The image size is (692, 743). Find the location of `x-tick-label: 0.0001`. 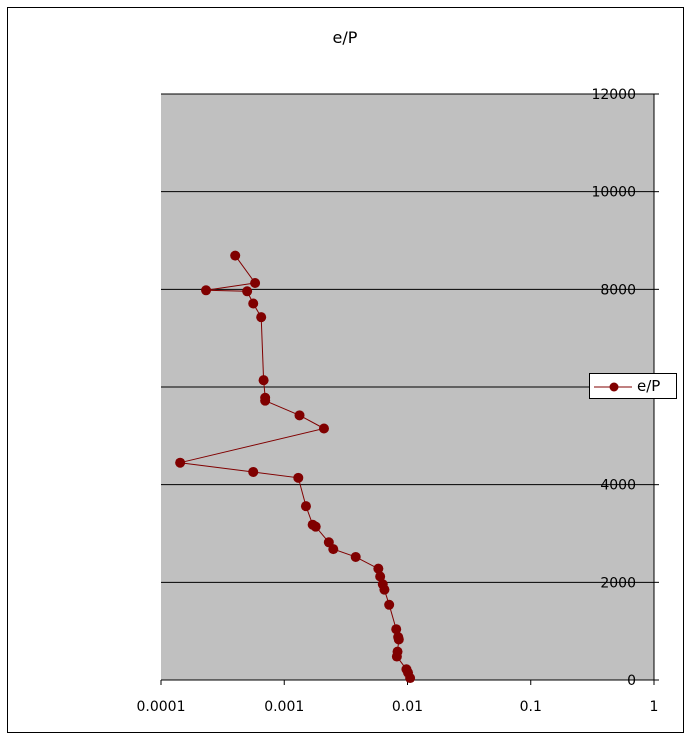

x-tick-label: 0.0001 is located at coordinates (161, 707).